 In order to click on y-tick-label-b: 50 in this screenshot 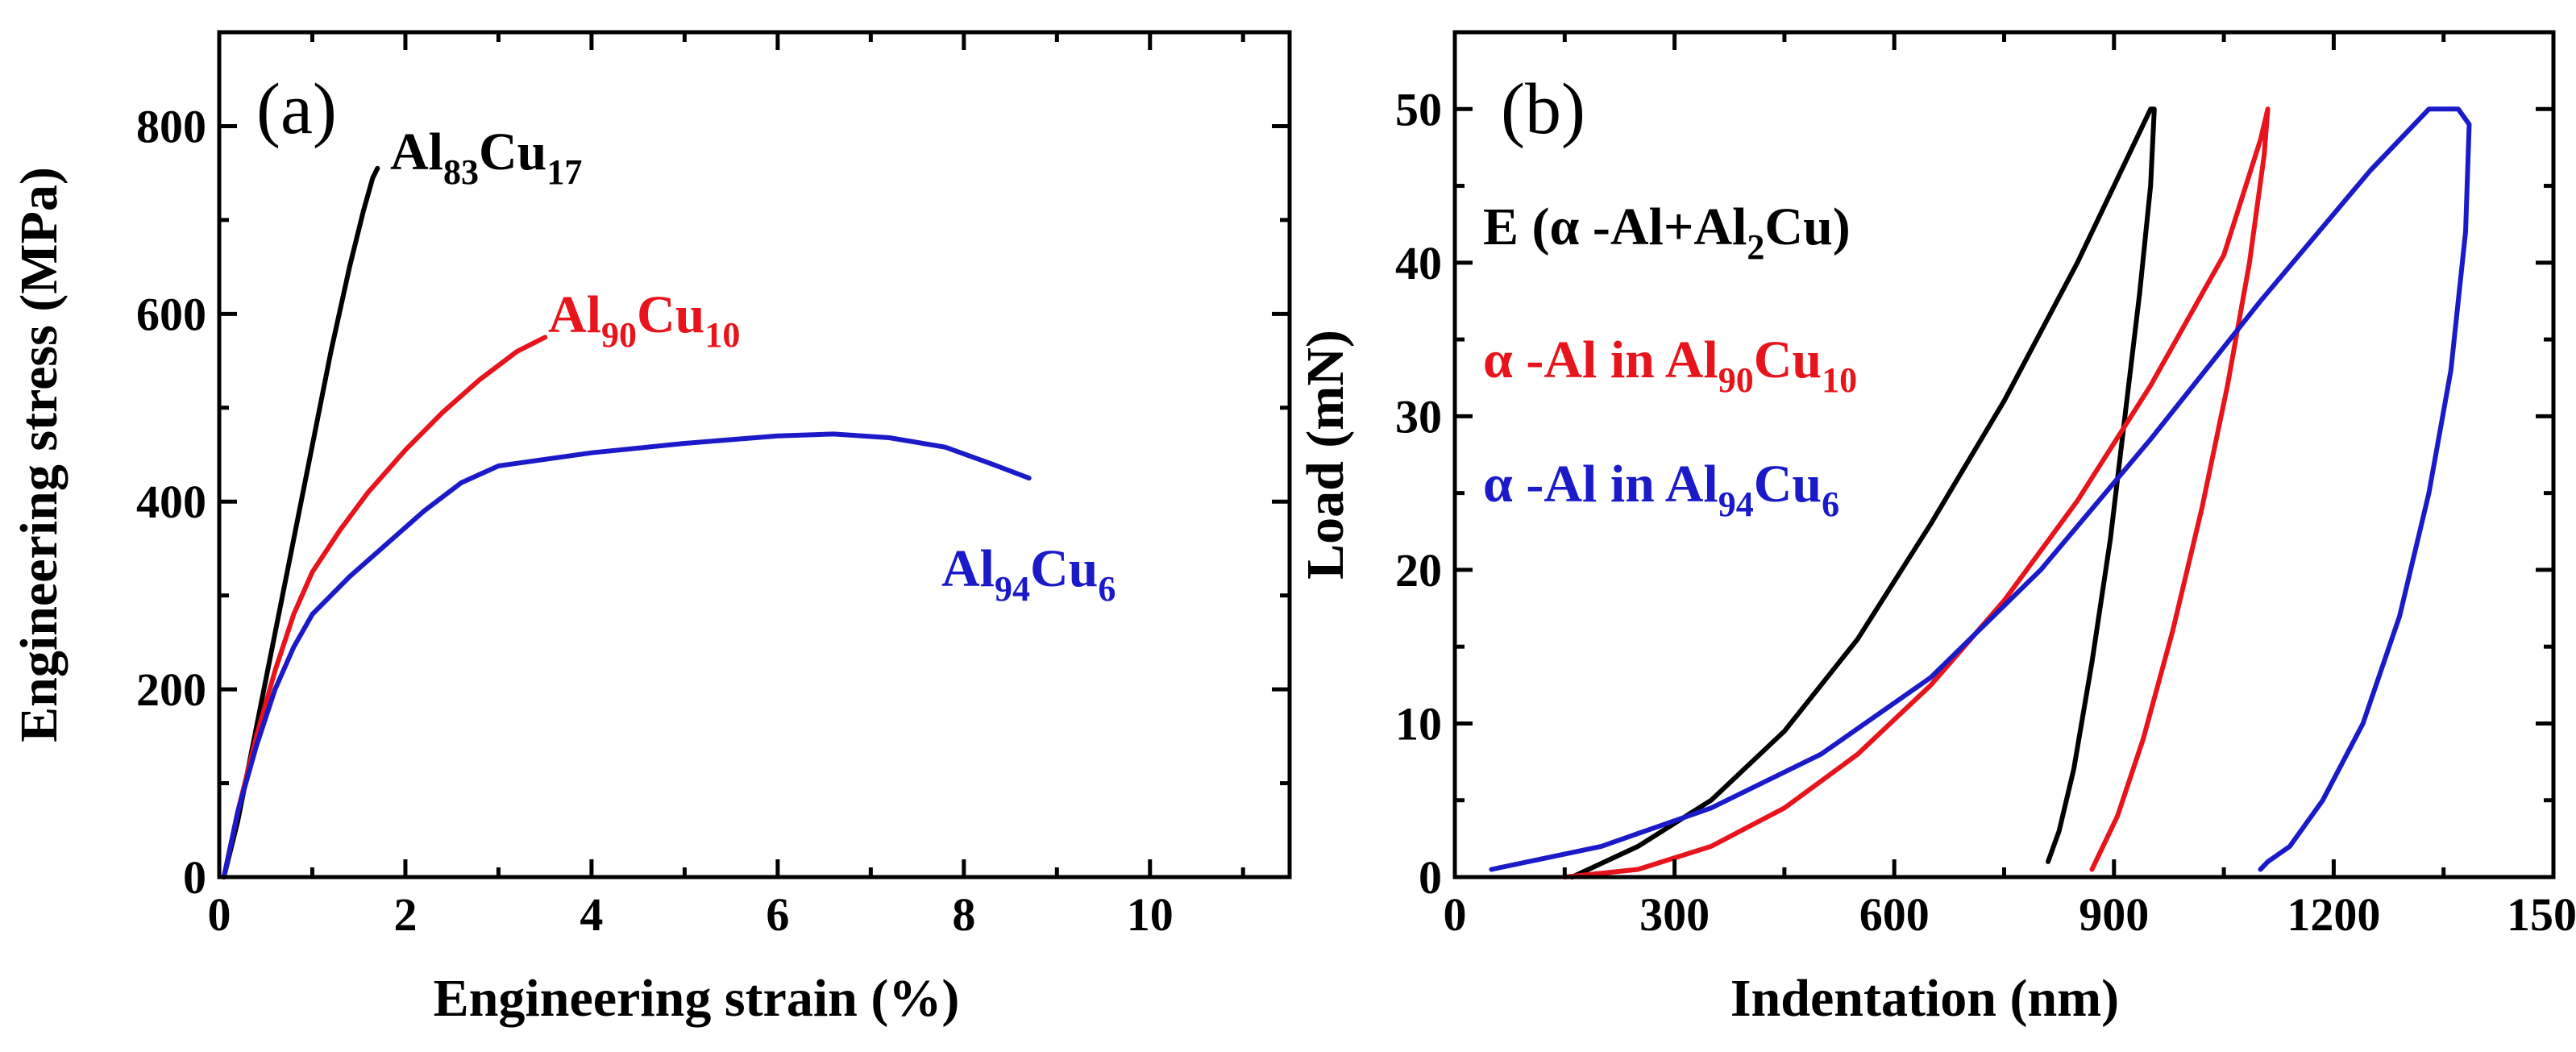, I will do `click(1418, 109)`.